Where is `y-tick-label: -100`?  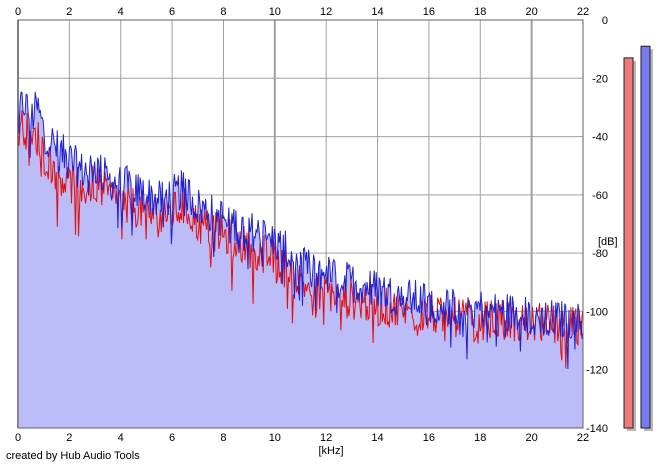
y-tick-label: -100 is located at coordinates (597, 312).